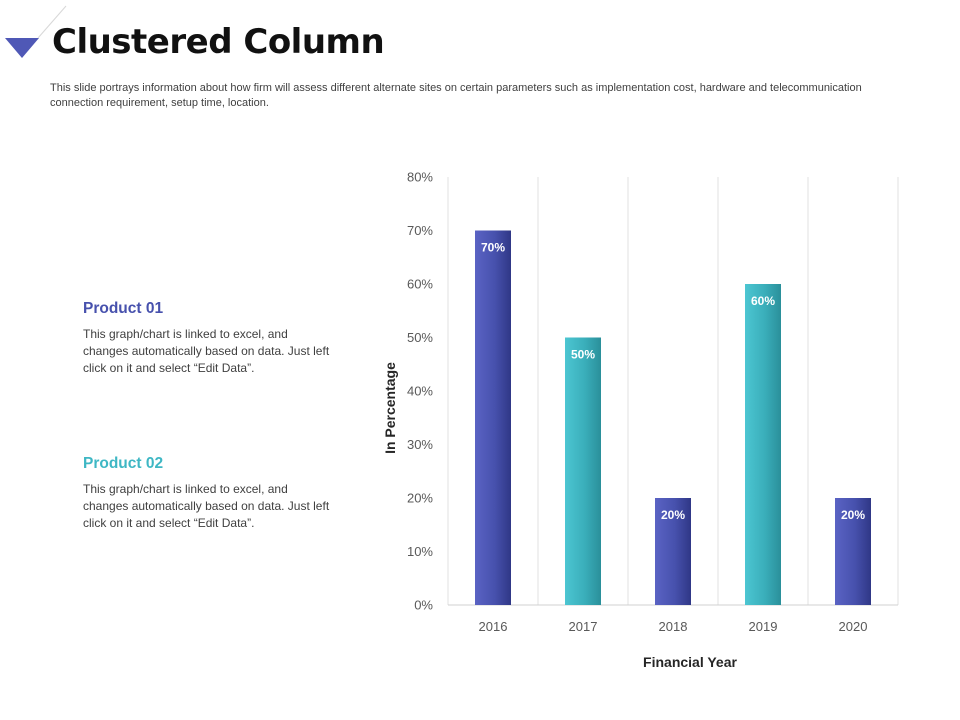 This screenshot has width=960, height=720. What do you see at coordinates (22, 48) in the screenshot?
I see `title-triangle-icon` at bounding box center [22, 48].